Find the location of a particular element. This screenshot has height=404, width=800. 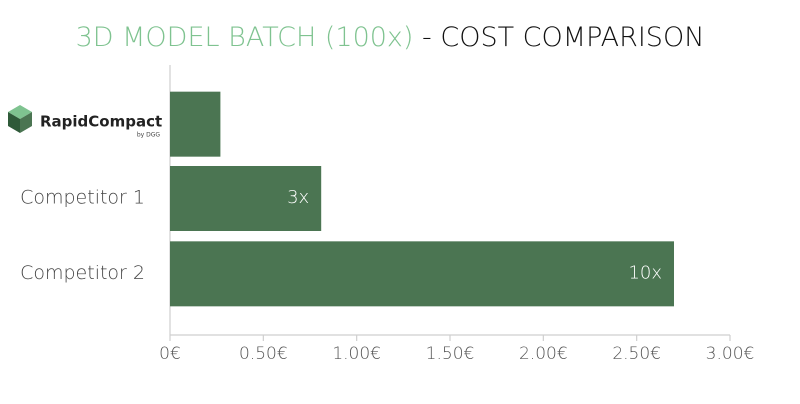

x-tick-label: 1.00€ is located at coordinates (356, 354).